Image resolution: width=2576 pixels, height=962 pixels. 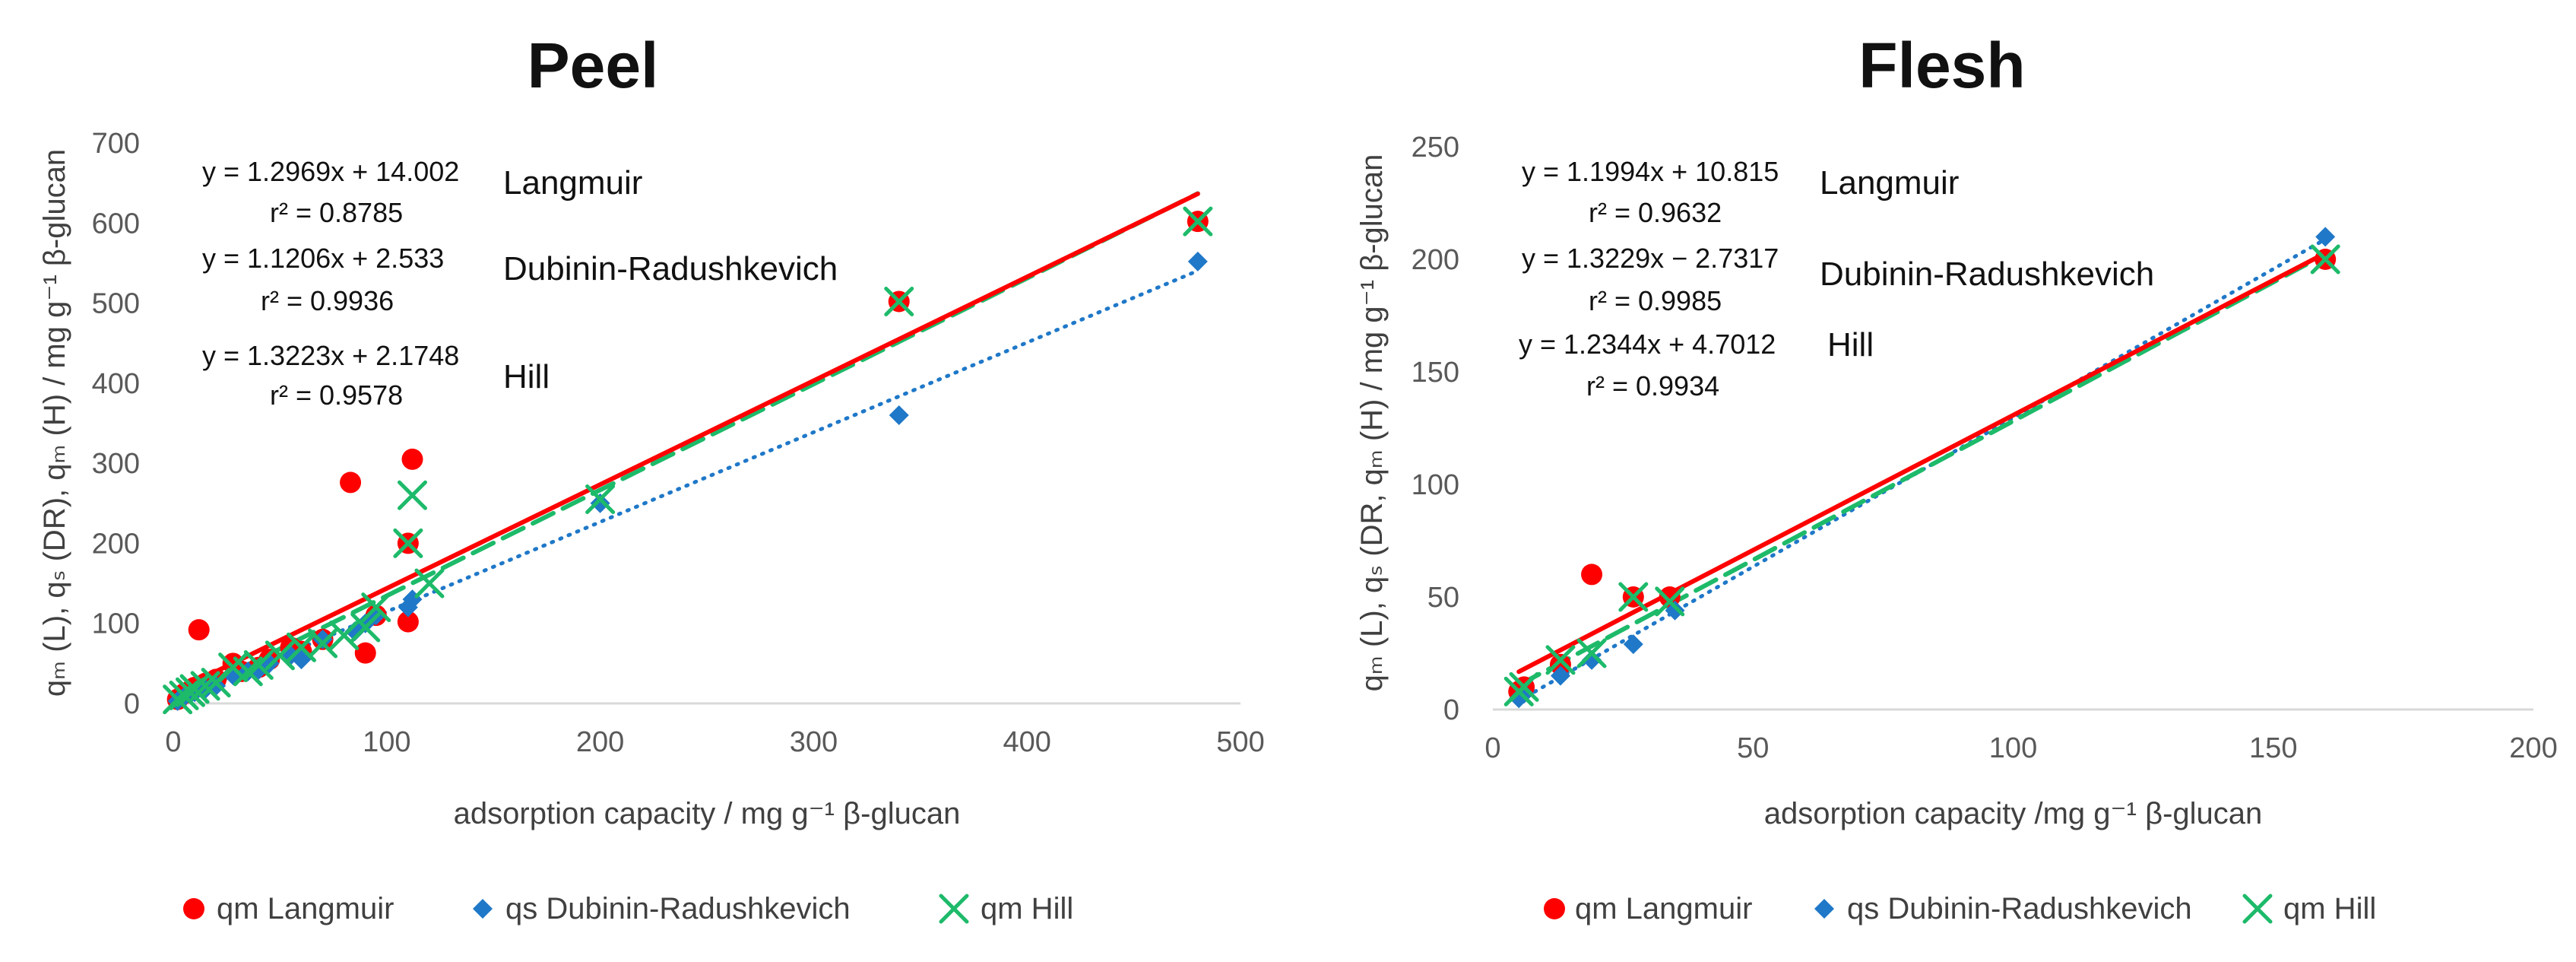 What do you see at coordinates (116, 384) in the screenshot?
I see `y-tick-label: 400` at bounding box center [116, 384].